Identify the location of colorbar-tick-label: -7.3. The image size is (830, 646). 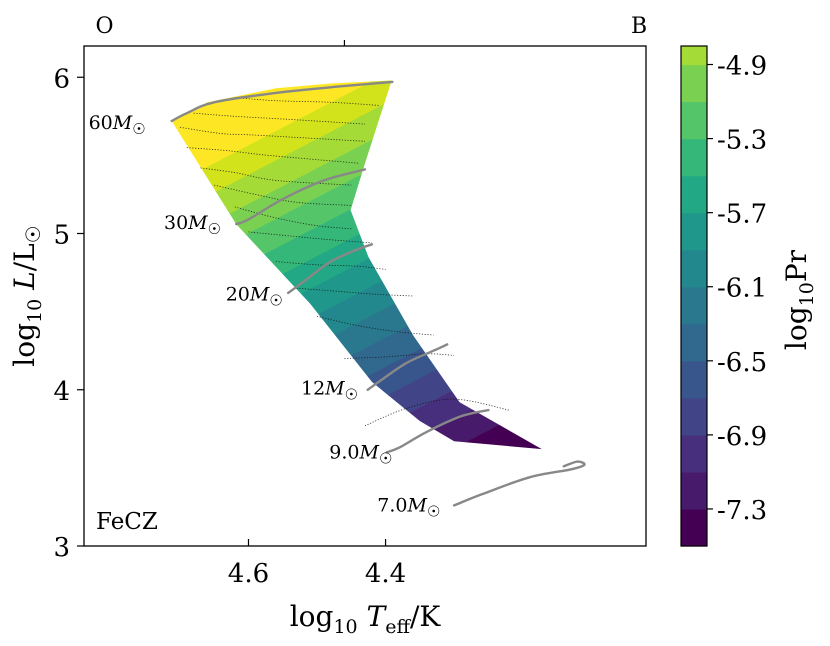
(742, 511).